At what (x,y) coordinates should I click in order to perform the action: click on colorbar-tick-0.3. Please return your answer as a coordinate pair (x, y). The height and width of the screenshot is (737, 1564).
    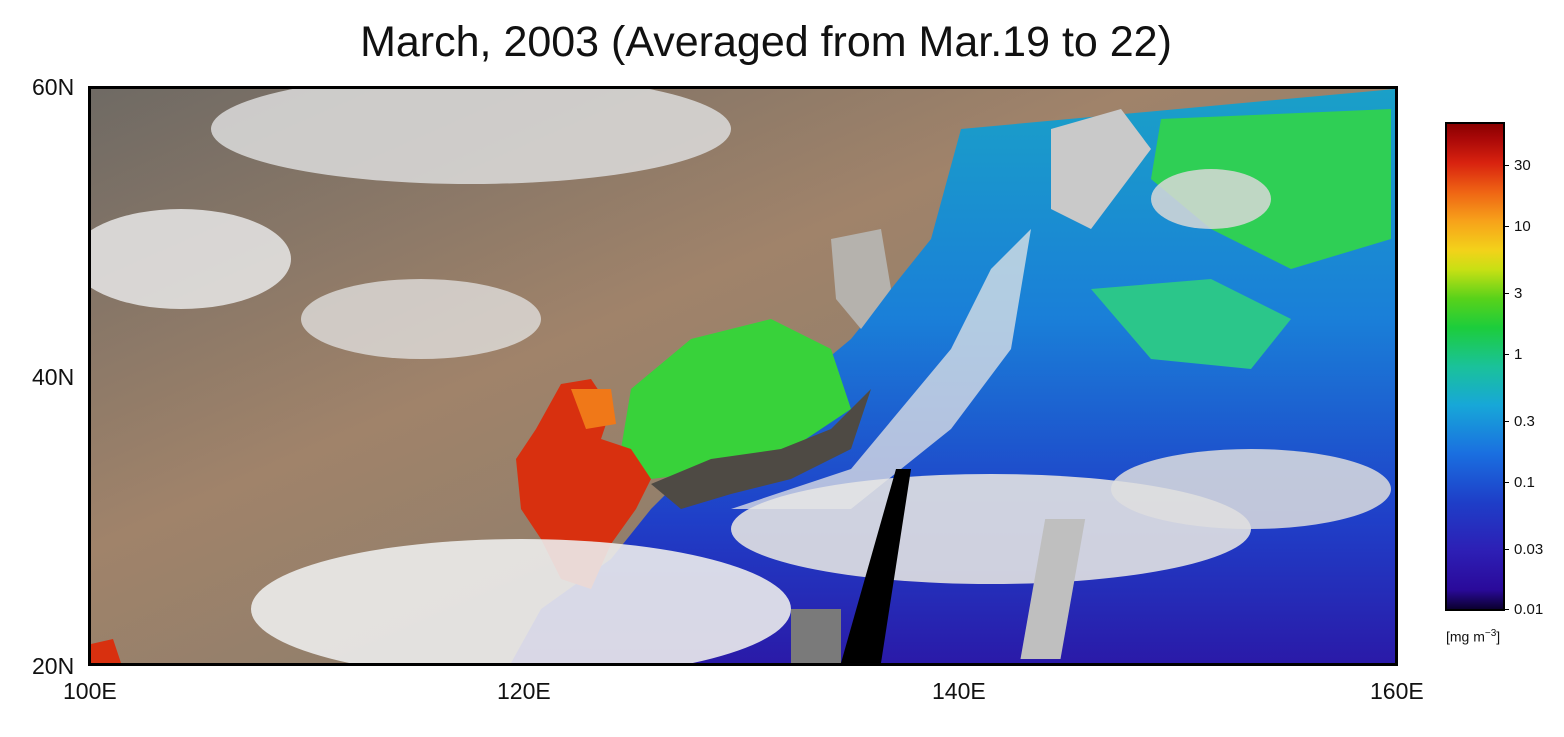
    Looking at the image, I should click on (1506, 421).